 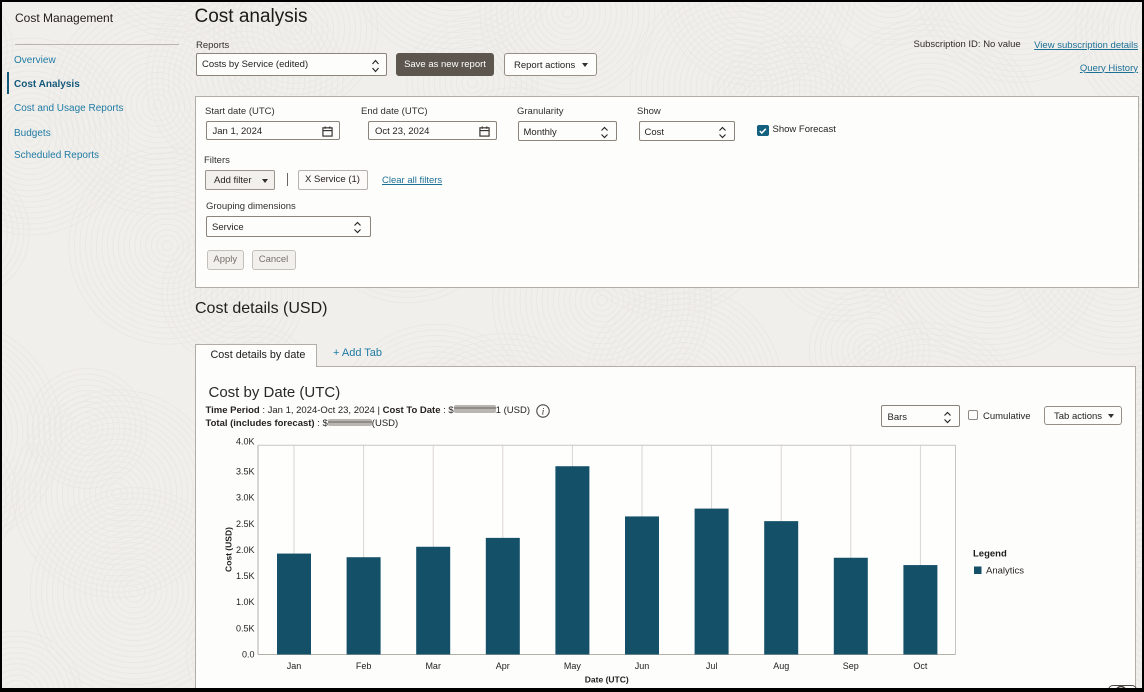 I want to click on svg-text: Aug, so click(x=781, y=666).